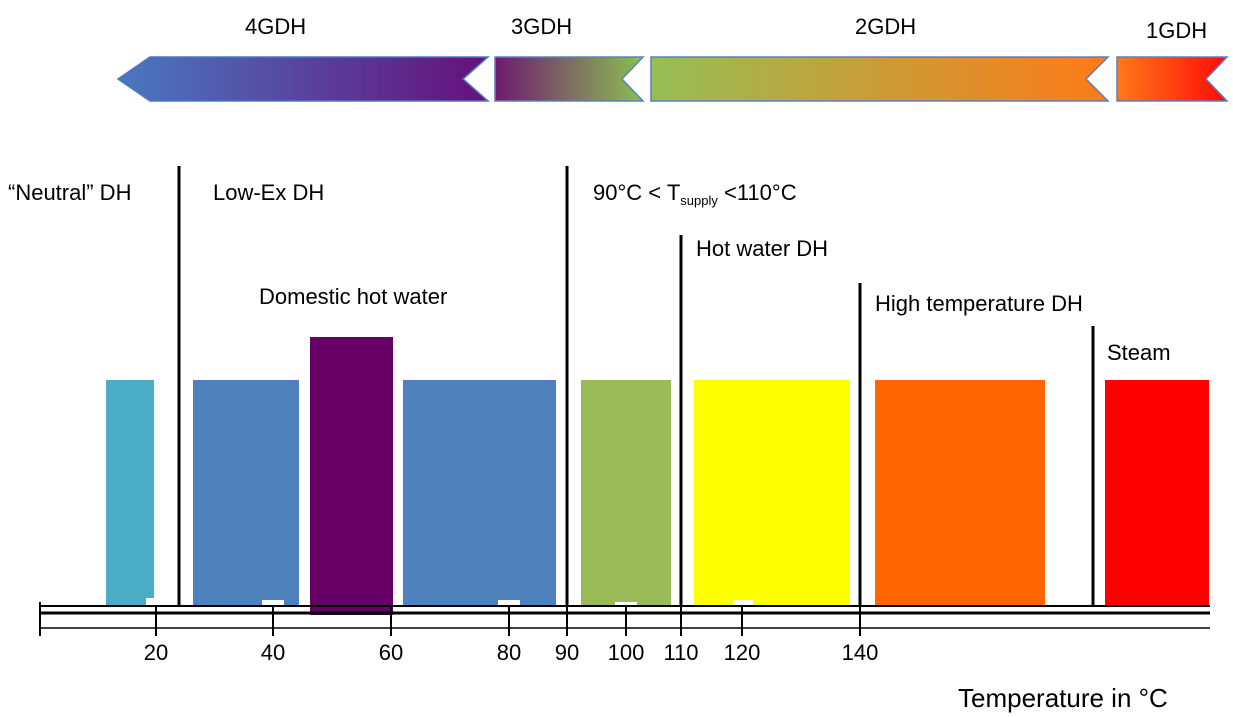  What do you see at coordinates (303, 79) in the screenshot?
I see `arrow-4gdh` at bounding box center [303, 79].